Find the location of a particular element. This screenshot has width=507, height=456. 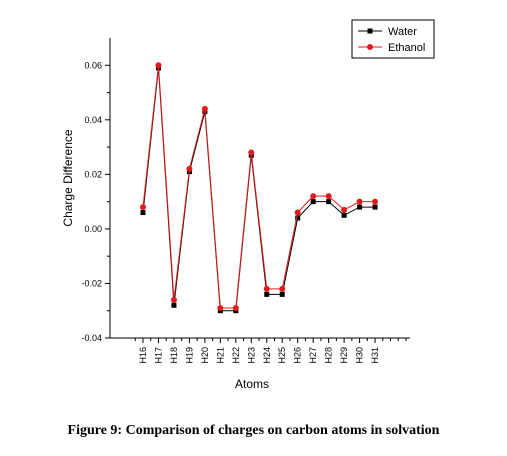

x-tick-label: H22 is located at coordinates (236, 355).